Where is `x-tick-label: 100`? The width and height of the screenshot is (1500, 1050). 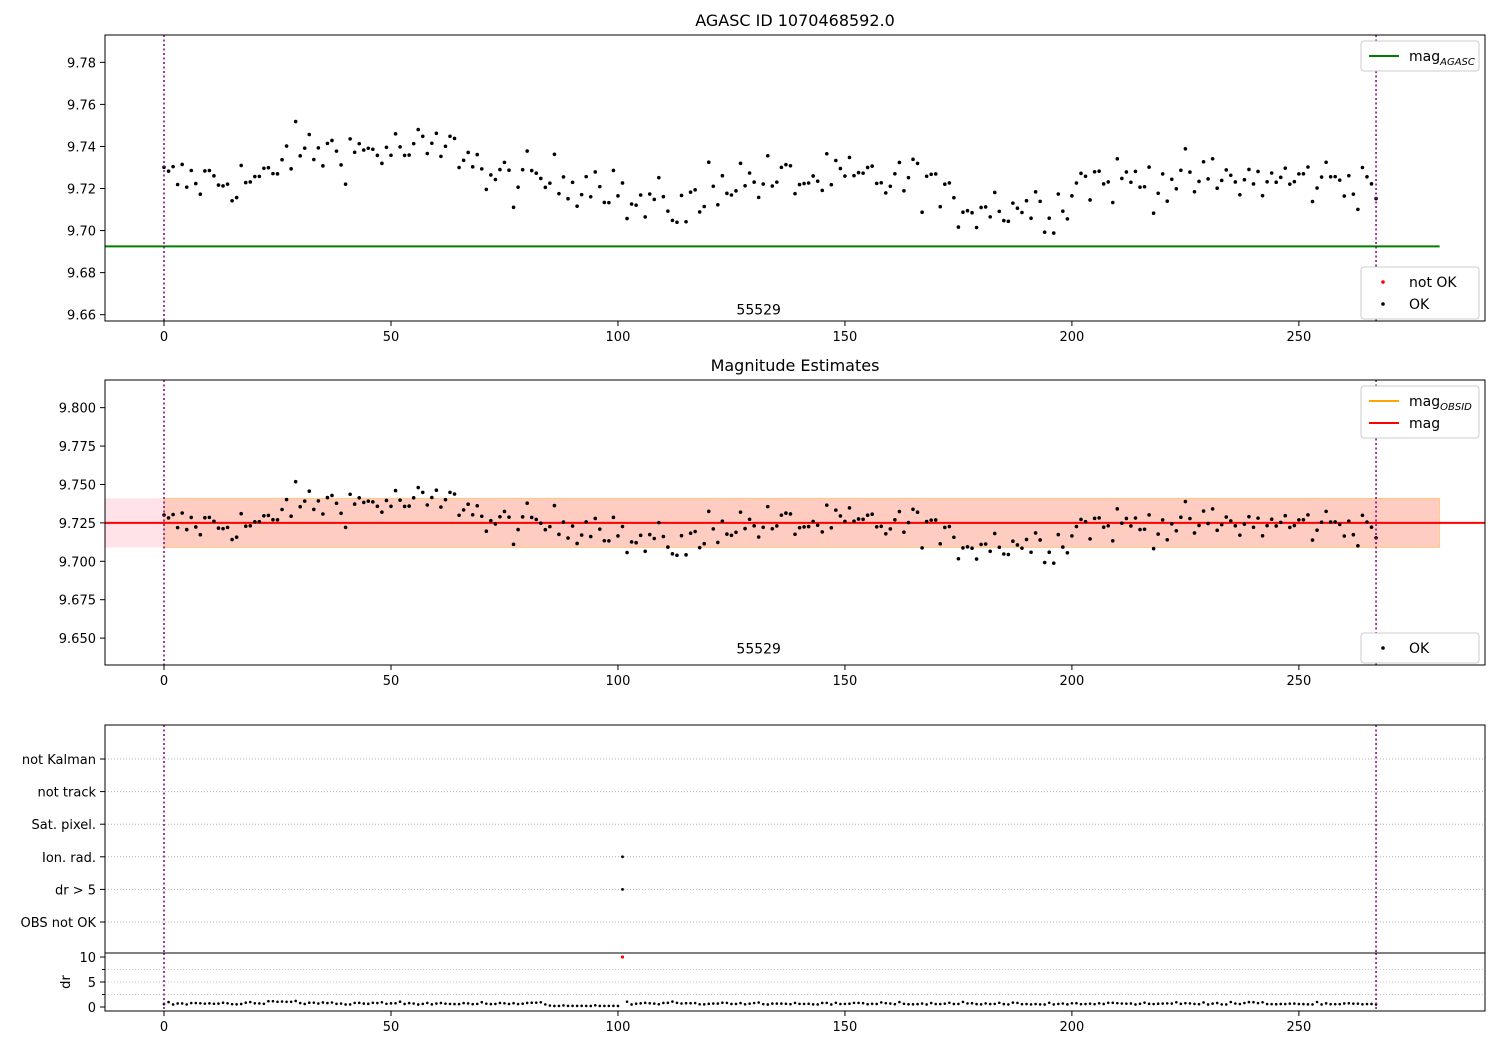 x-tick-label: 100 is located at coordinates (618, 681).